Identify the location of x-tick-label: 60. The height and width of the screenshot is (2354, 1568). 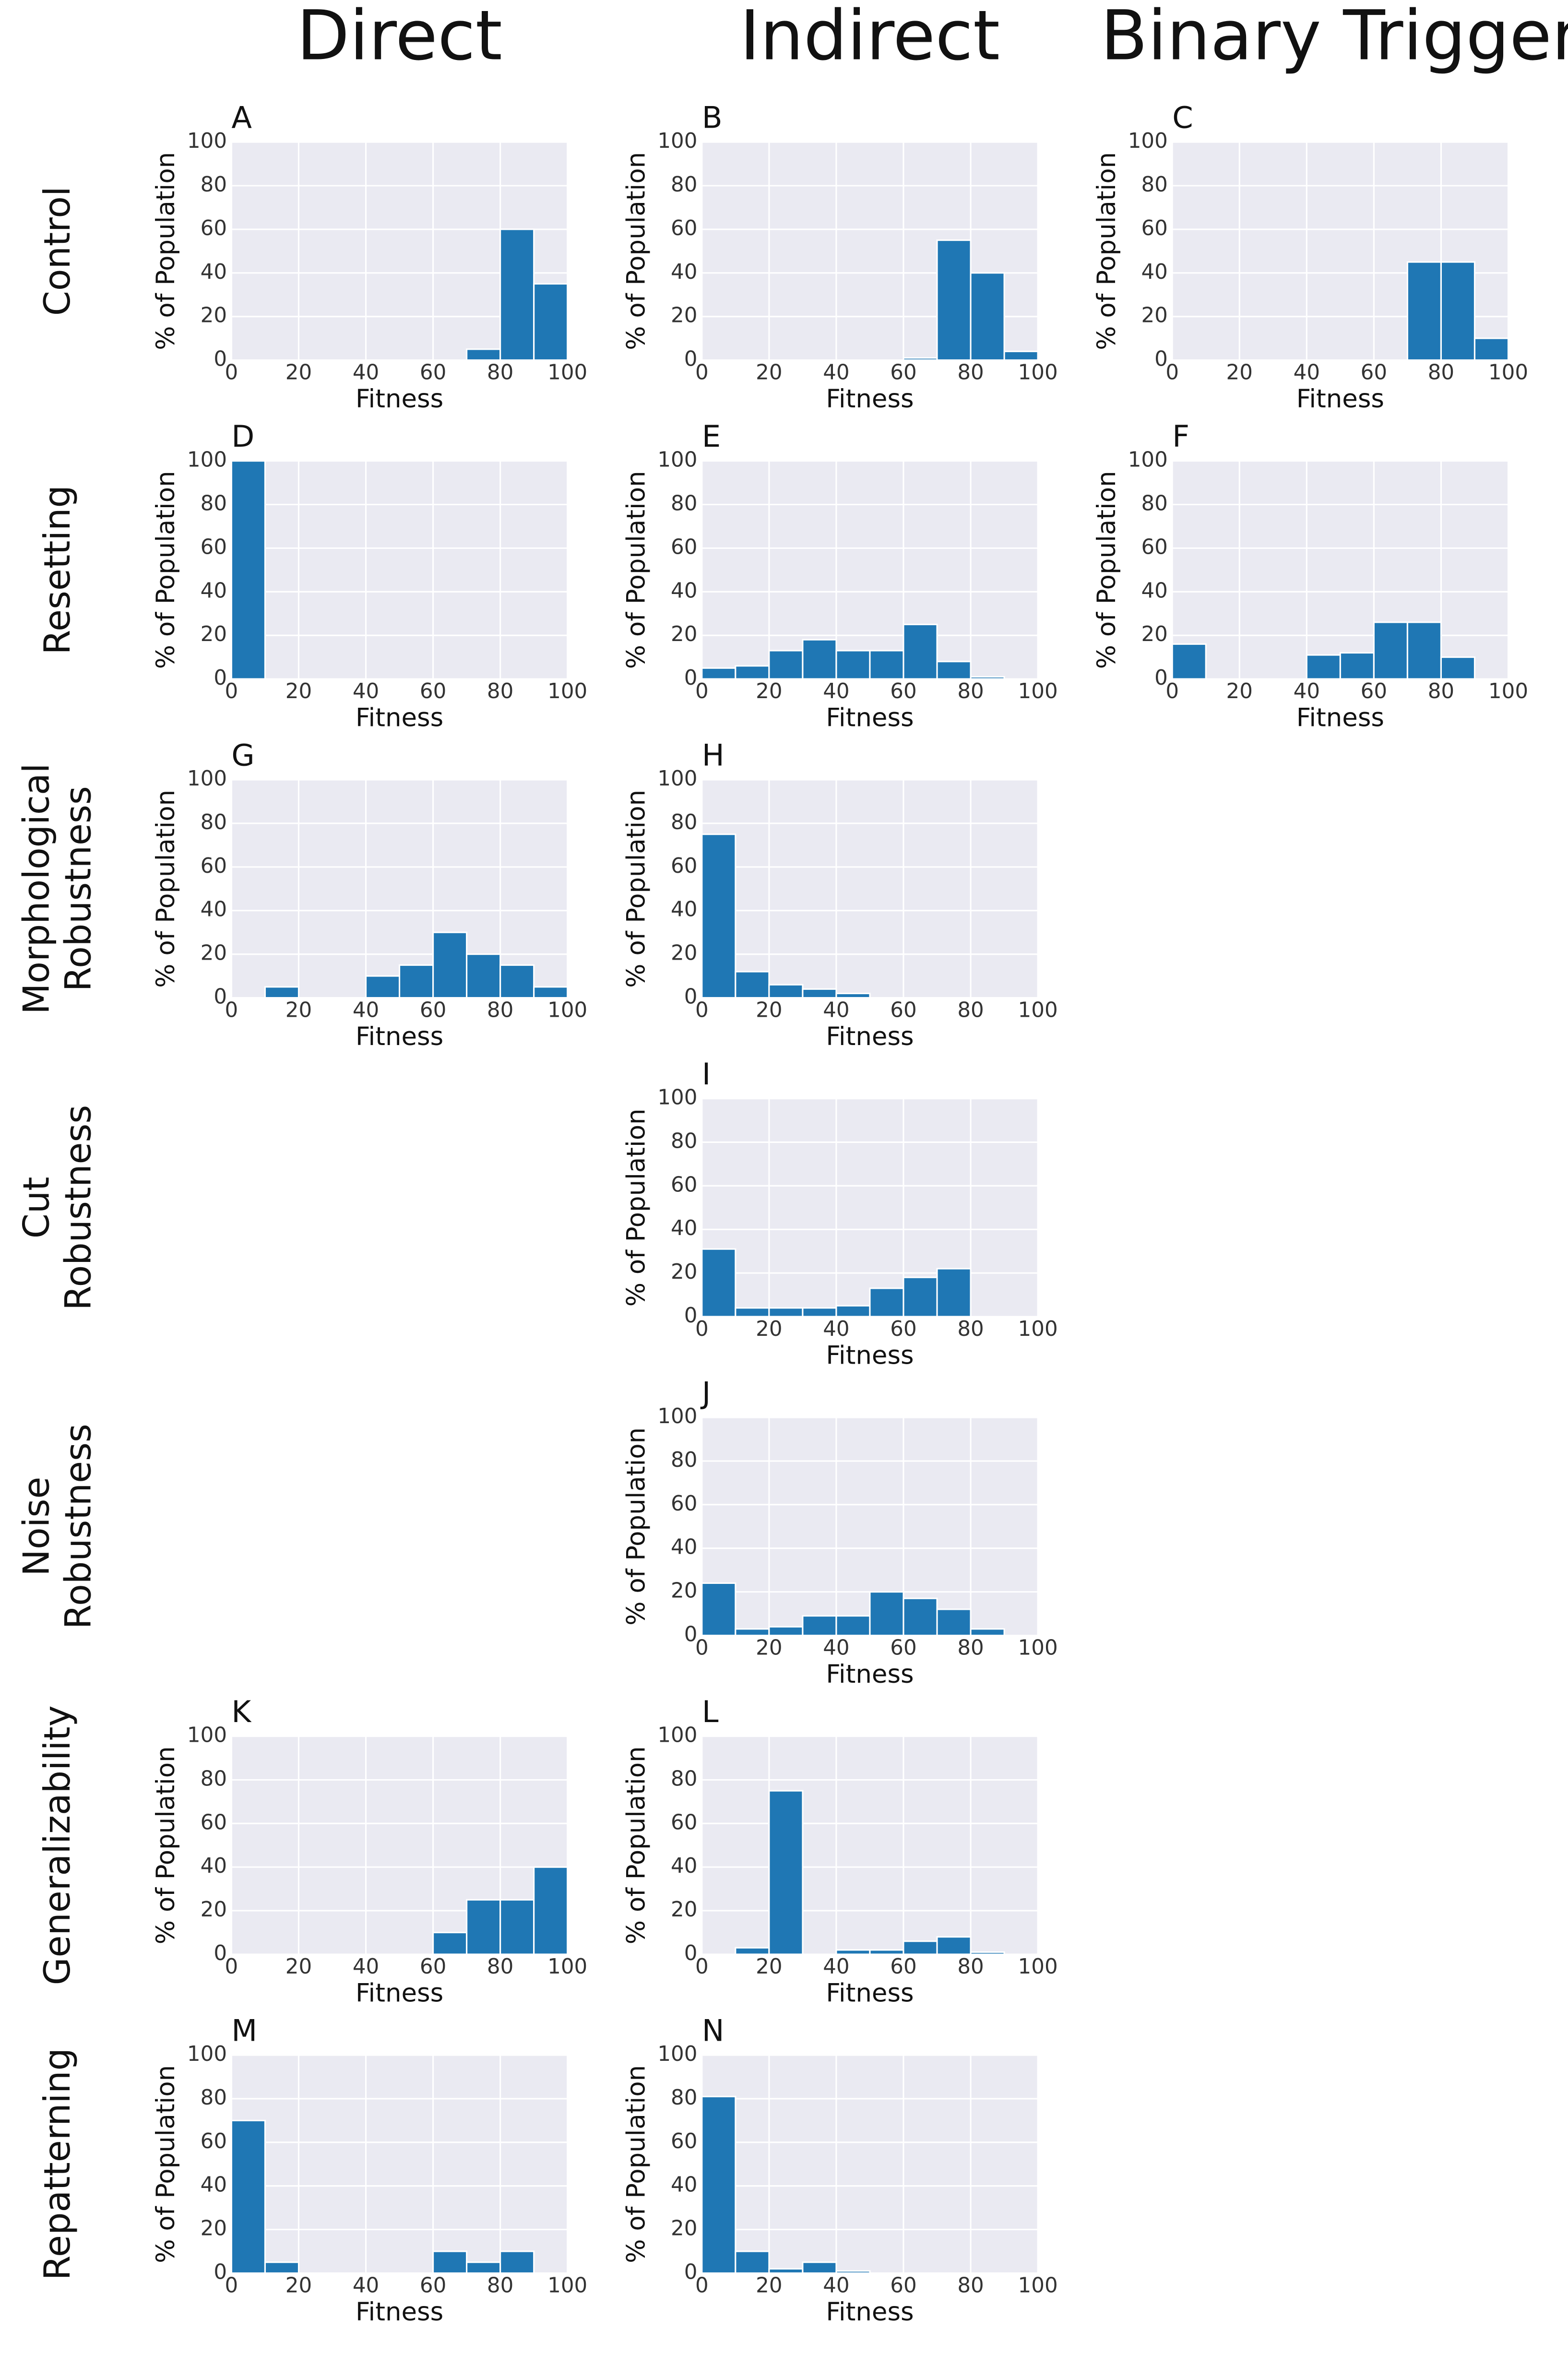
(903, 1329).